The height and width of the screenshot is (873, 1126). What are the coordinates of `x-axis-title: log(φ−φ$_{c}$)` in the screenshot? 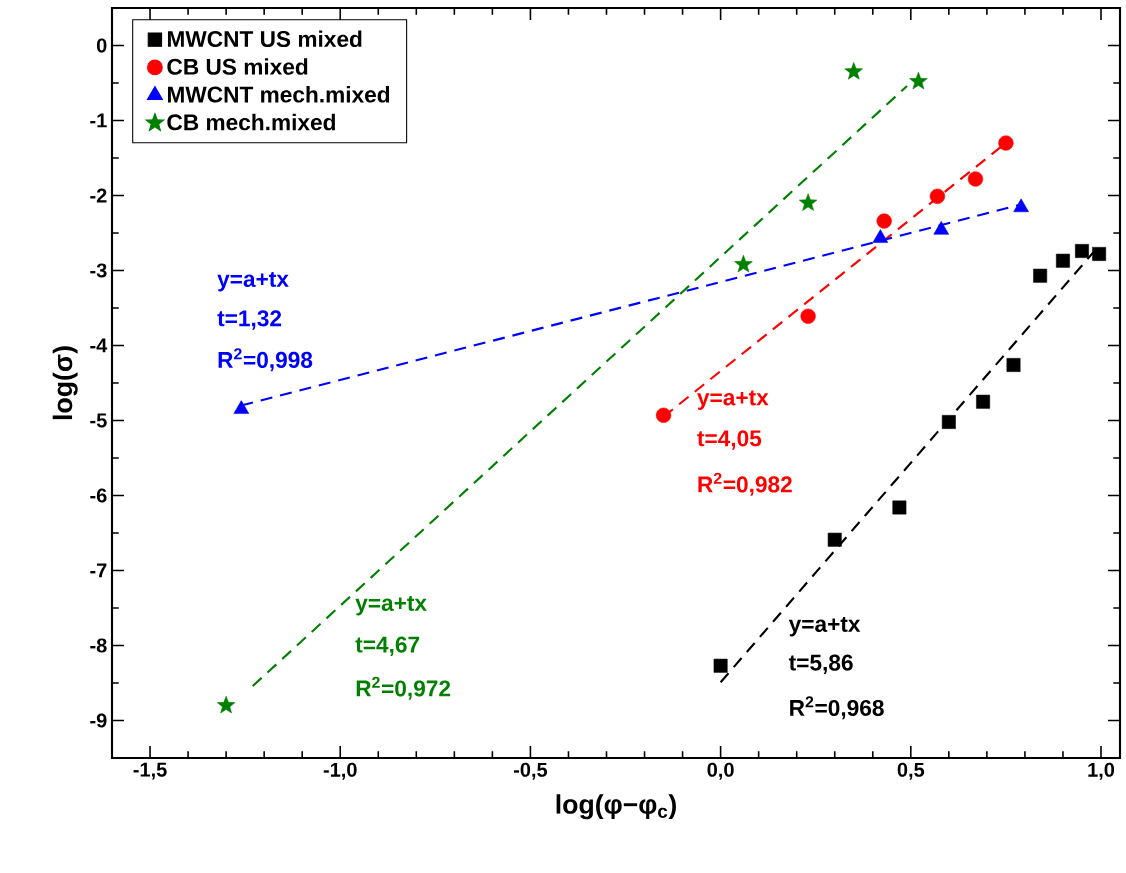 It's located at (616, 807).